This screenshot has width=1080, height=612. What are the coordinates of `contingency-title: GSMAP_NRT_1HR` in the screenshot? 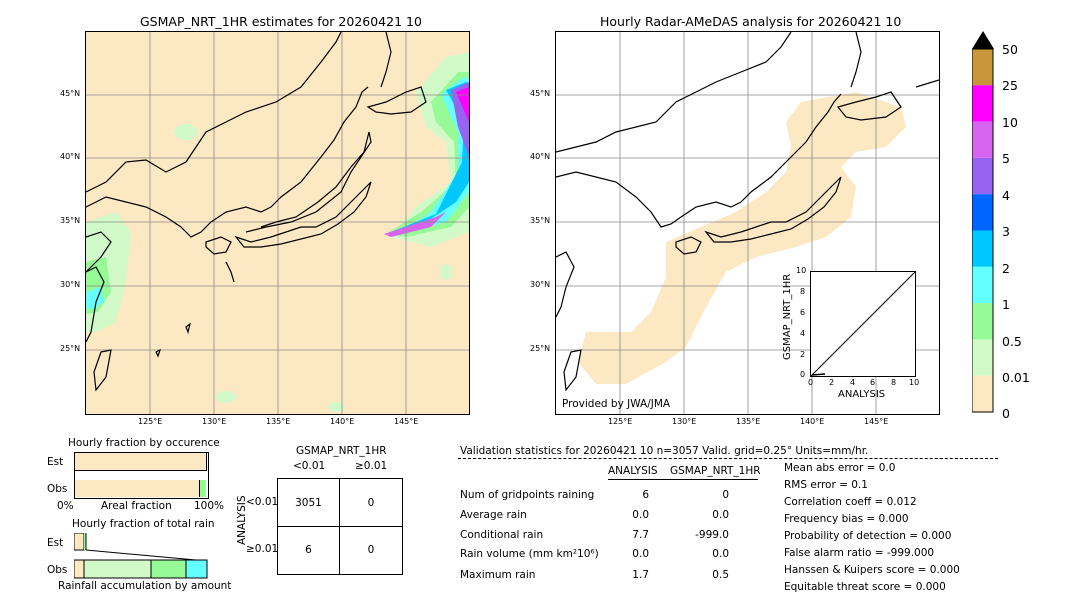 It's located at (341, 451).